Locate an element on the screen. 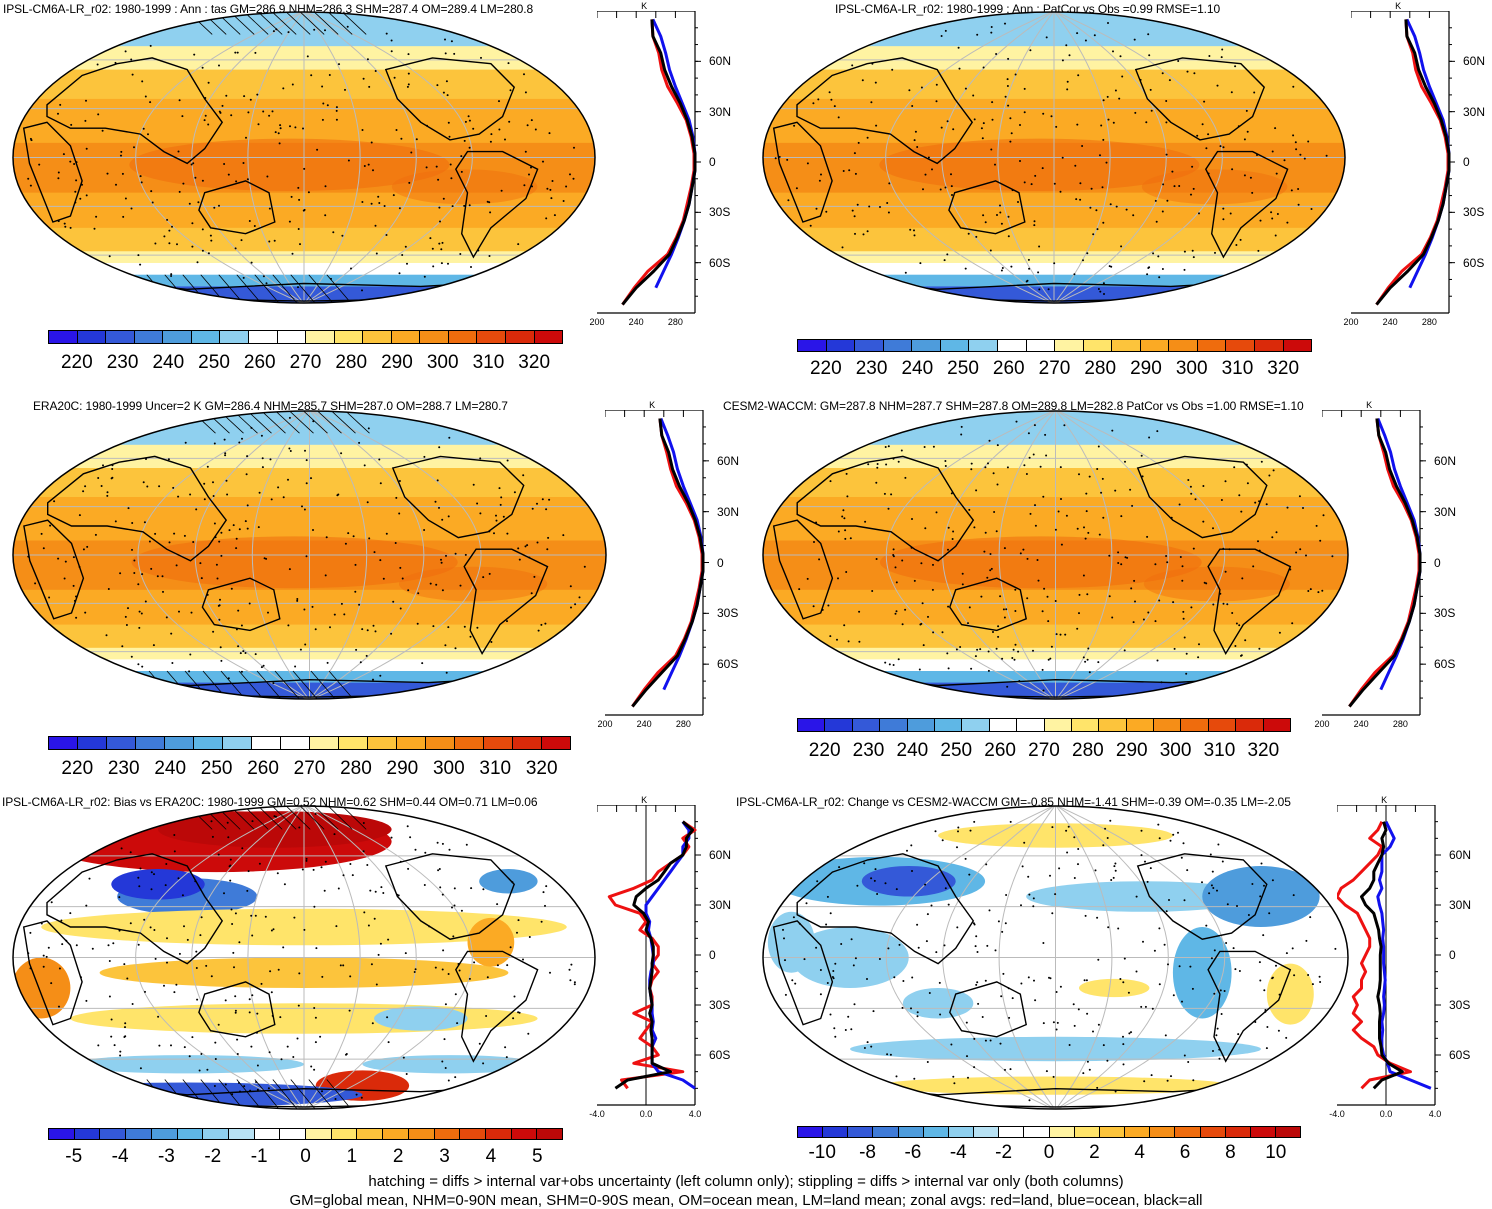 The width and height of the screenshot is (1492, 1209). colorbar-swatches is located at coordinates (305, 337).